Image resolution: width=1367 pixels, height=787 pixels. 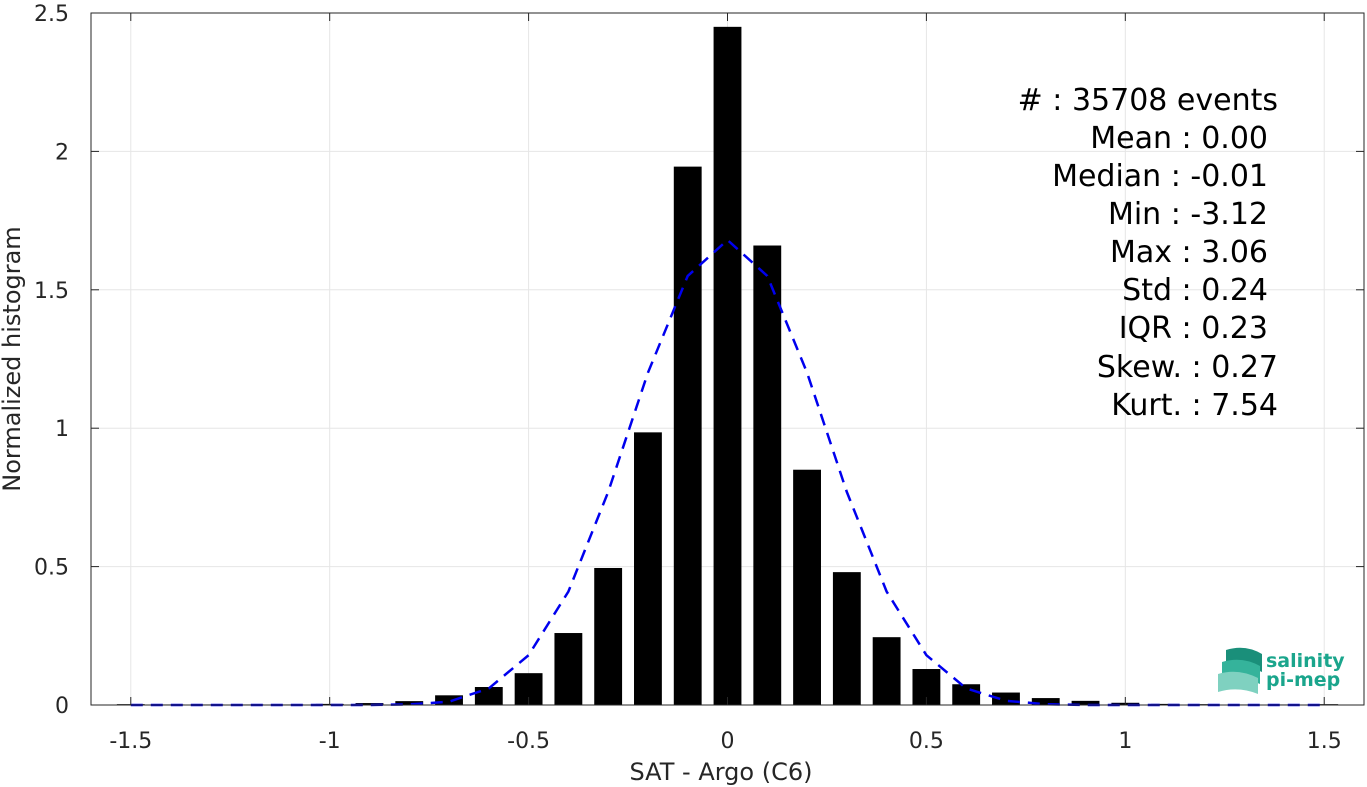 I want to click on wave-stack-icon, so click(x=1240, y=670).